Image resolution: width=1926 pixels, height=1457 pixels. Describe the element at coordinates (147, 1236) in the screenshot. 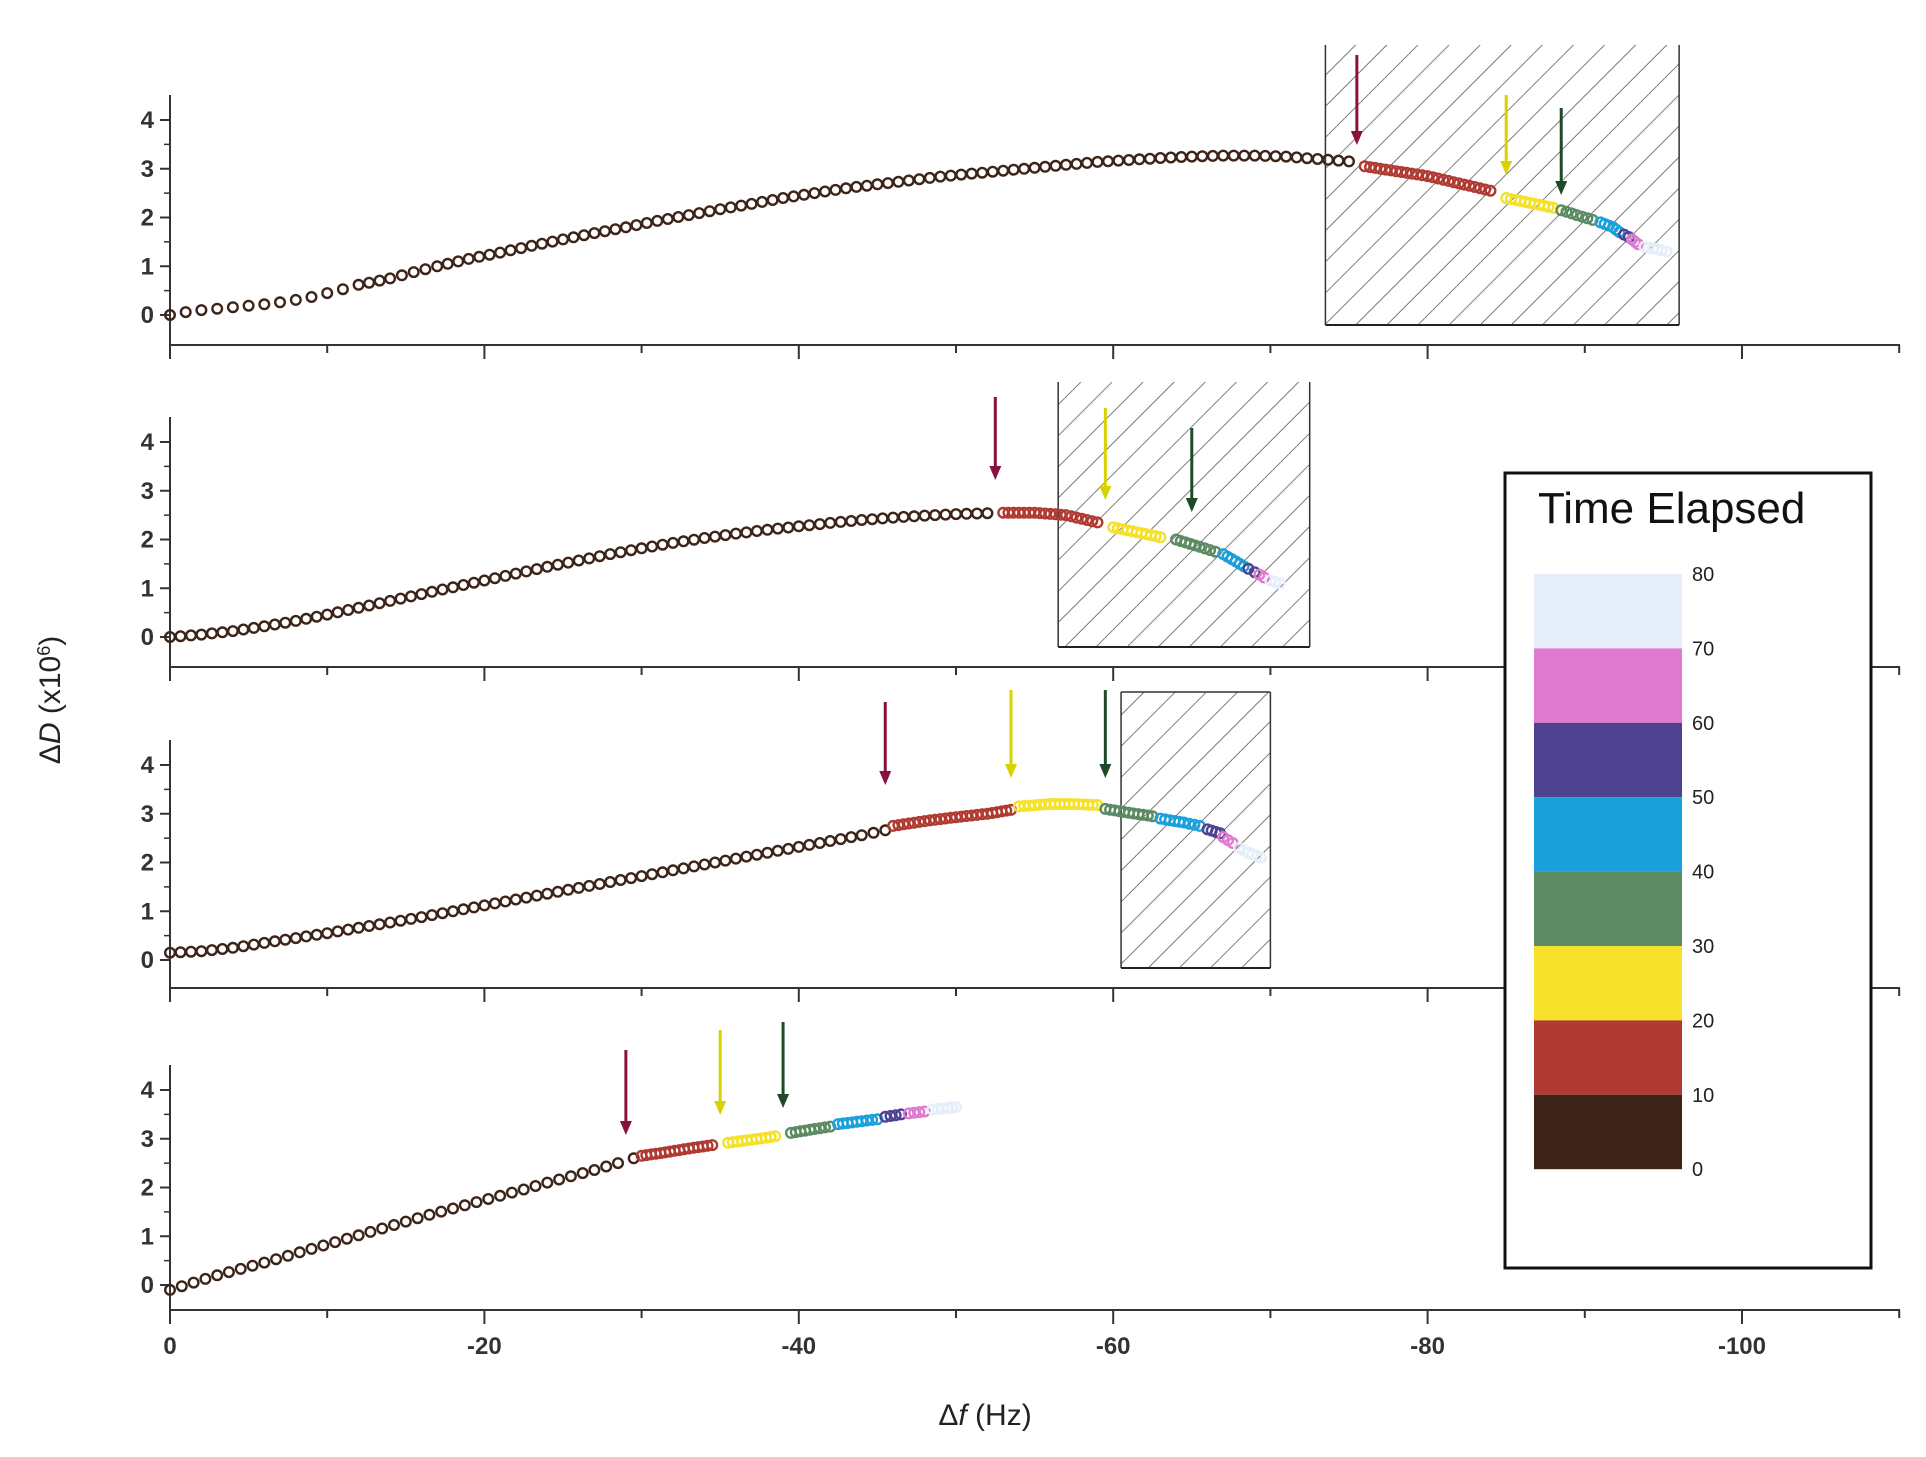

I see `panel-4-y-tick-label: 1` at that location.